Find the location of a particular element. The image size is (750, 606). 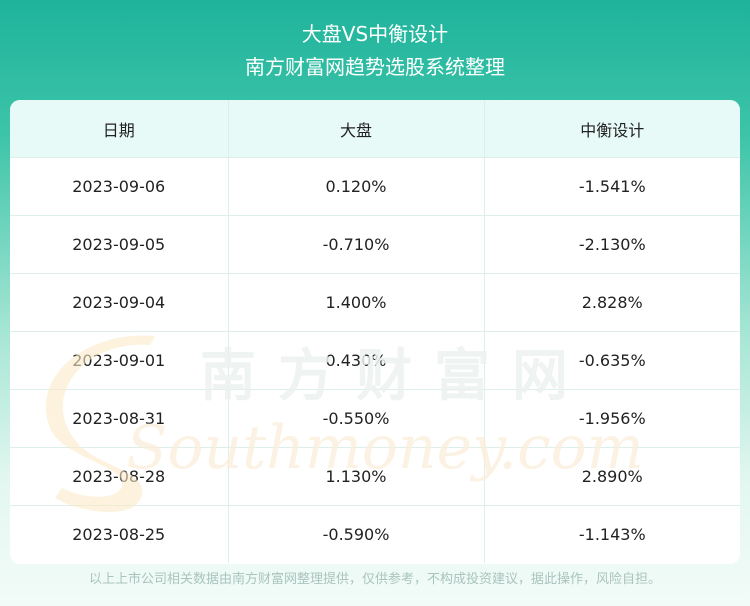

market-change-cell: 1.400% is located at coordinates (356, 302).